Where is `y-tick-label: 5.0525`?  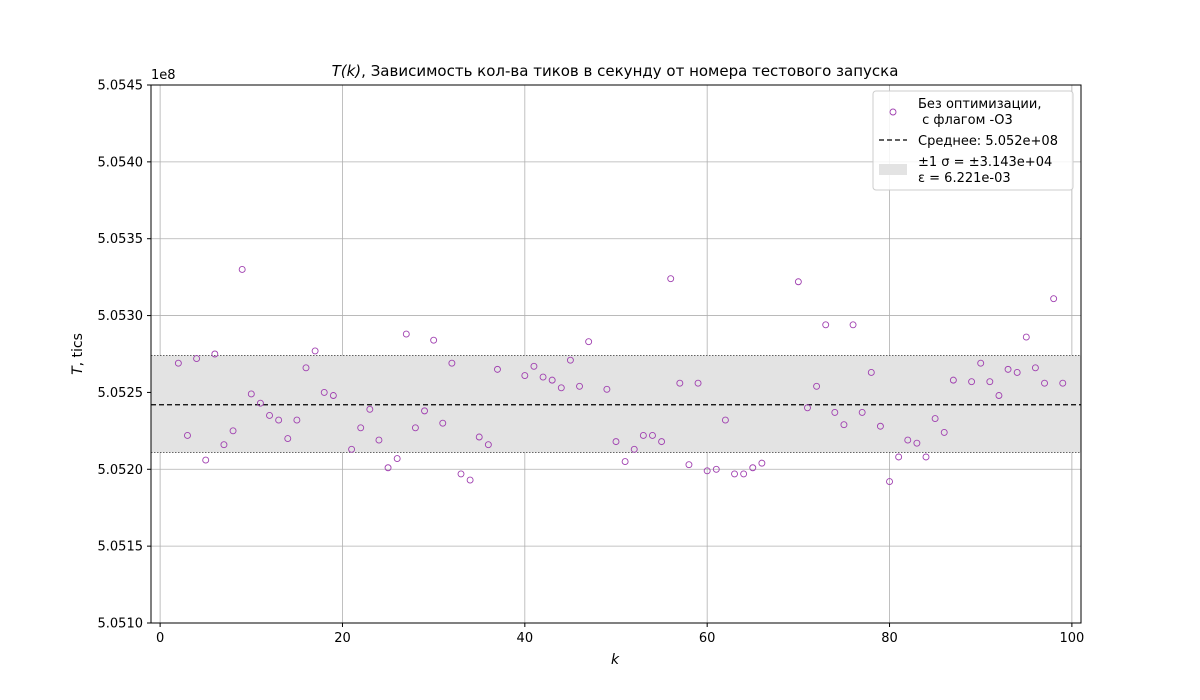 y-tick-label: 5.0525 is located at coordinates (121, 393).